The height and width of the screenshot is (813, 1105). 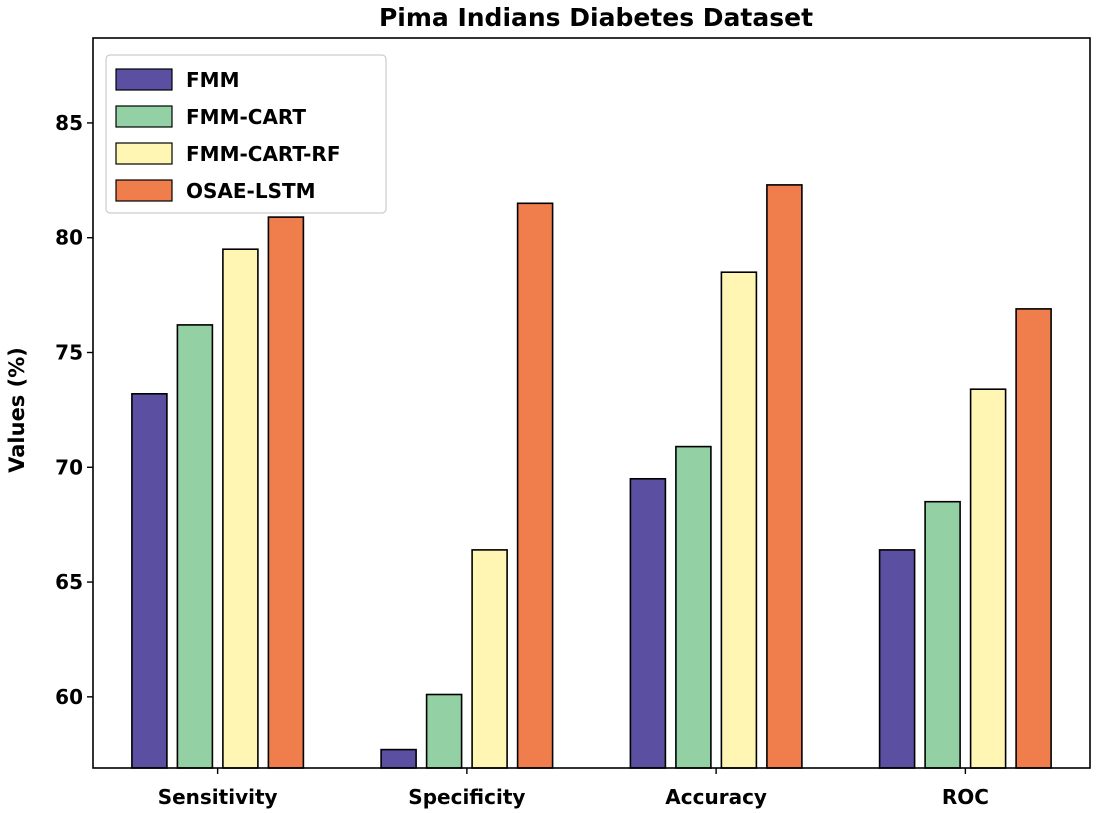 What do you see at coordinates (716, 797) in the screenshot?
I see `x-tick-label: Accuracy` at bounding box center [716, 797].